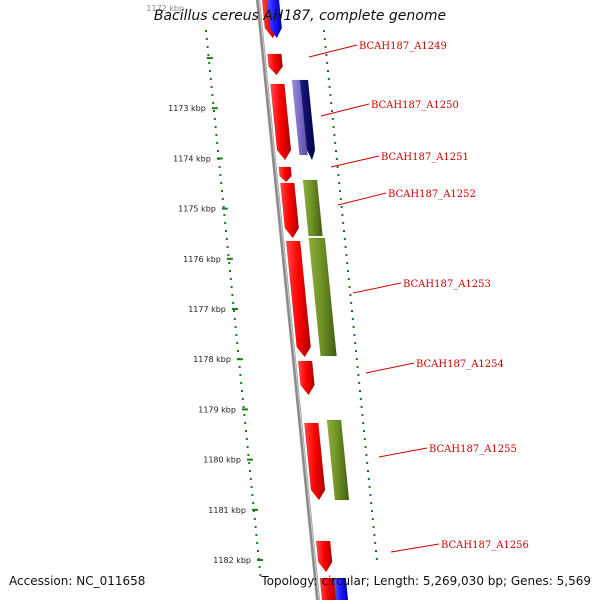  Describe the element at coordinates (77, 581) in the screenshot. I see `accession-text: Accession: NC_011658` at that location.